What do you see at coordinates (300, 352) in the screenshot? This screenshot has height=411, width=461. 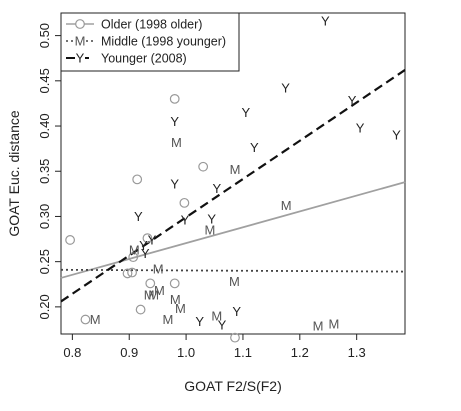 I see `x-tick-label: 1.2` at bounding box center [300, 352].